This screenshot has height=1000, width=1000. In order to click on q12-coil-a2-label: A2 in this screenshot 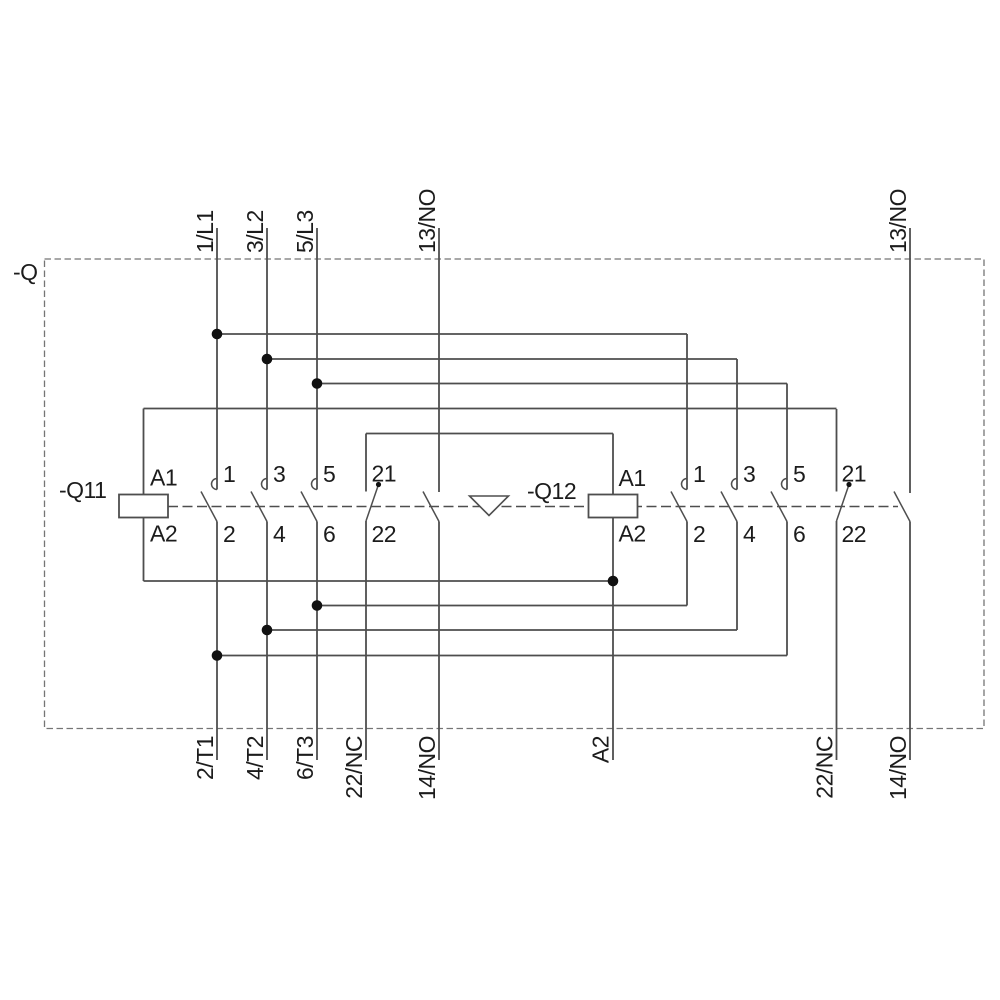, I will do `click(632, 534)`.